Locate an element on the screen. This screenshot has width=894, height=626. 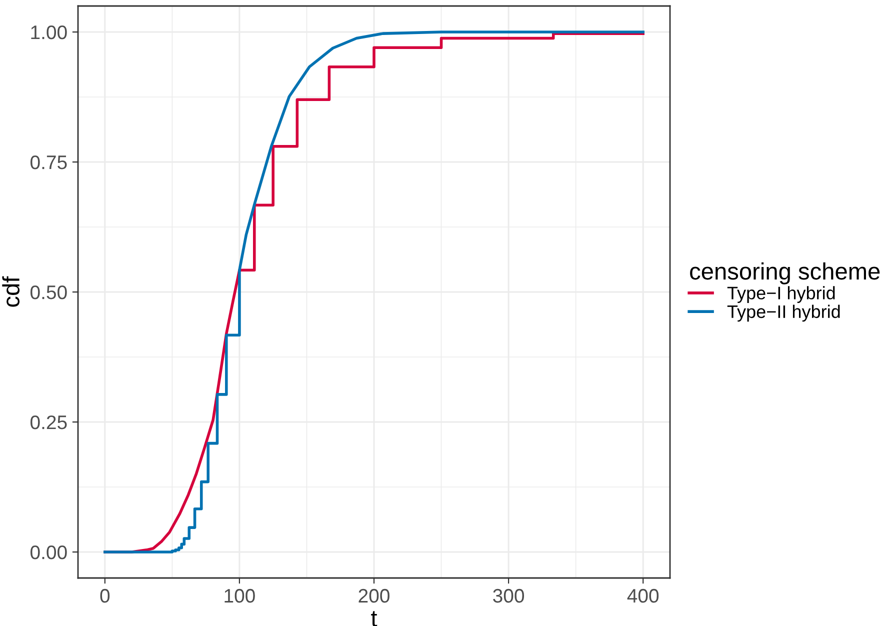
y-tick-label: 0.00 is located at coordinates (48, 552).